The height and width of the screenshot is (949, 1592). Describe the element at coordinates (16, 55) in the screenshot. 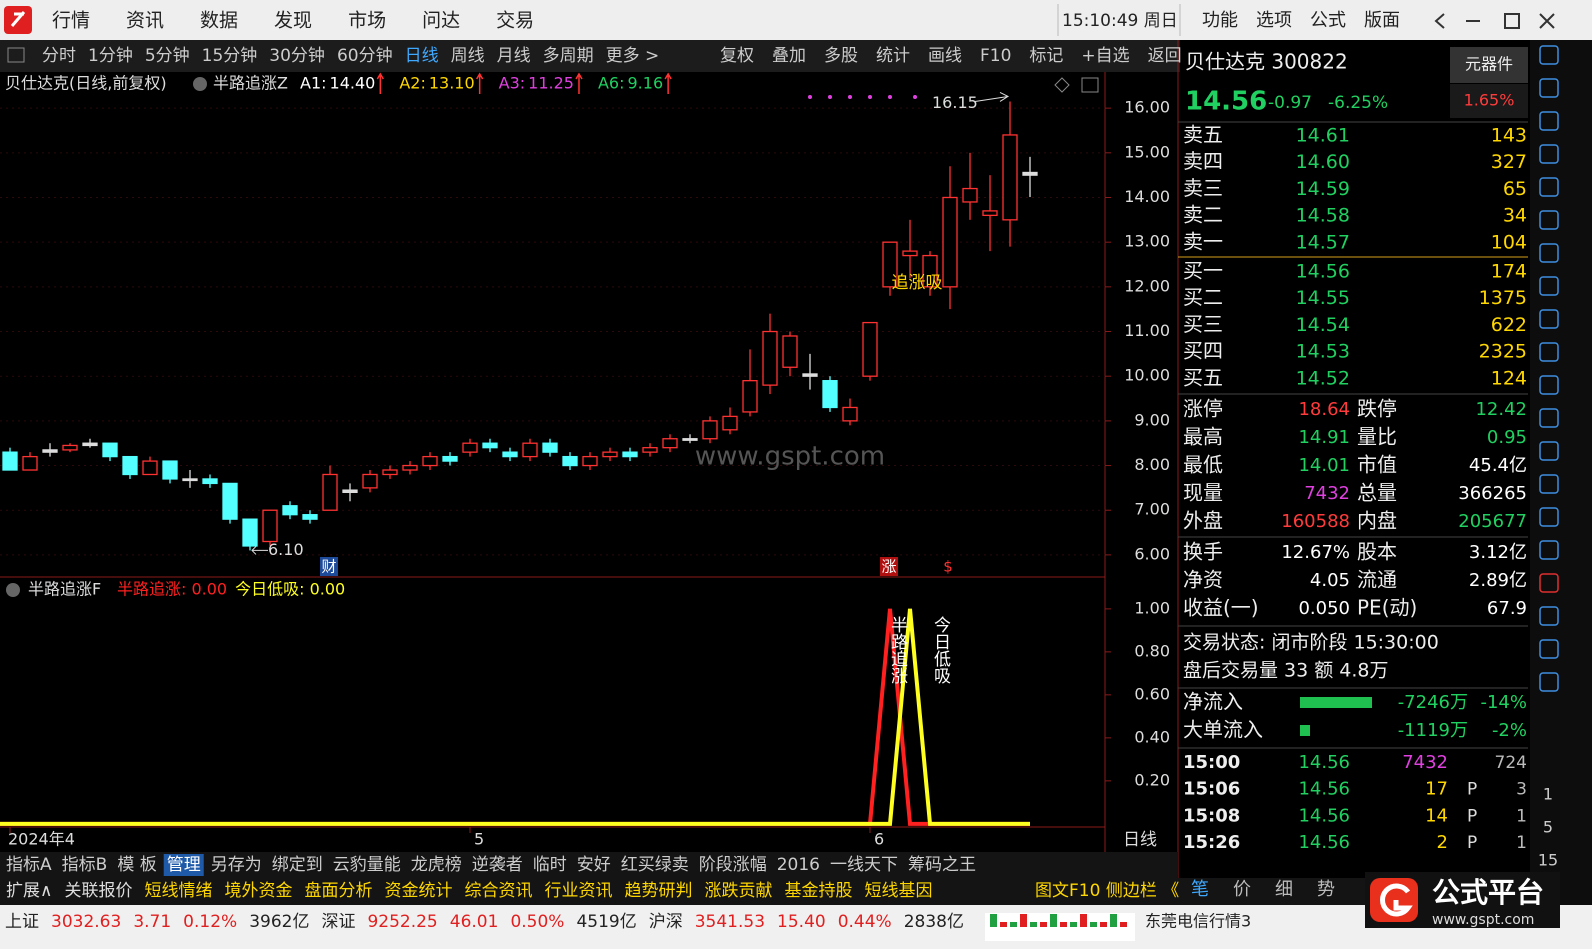

I see `toolbar-toggle` at that location.